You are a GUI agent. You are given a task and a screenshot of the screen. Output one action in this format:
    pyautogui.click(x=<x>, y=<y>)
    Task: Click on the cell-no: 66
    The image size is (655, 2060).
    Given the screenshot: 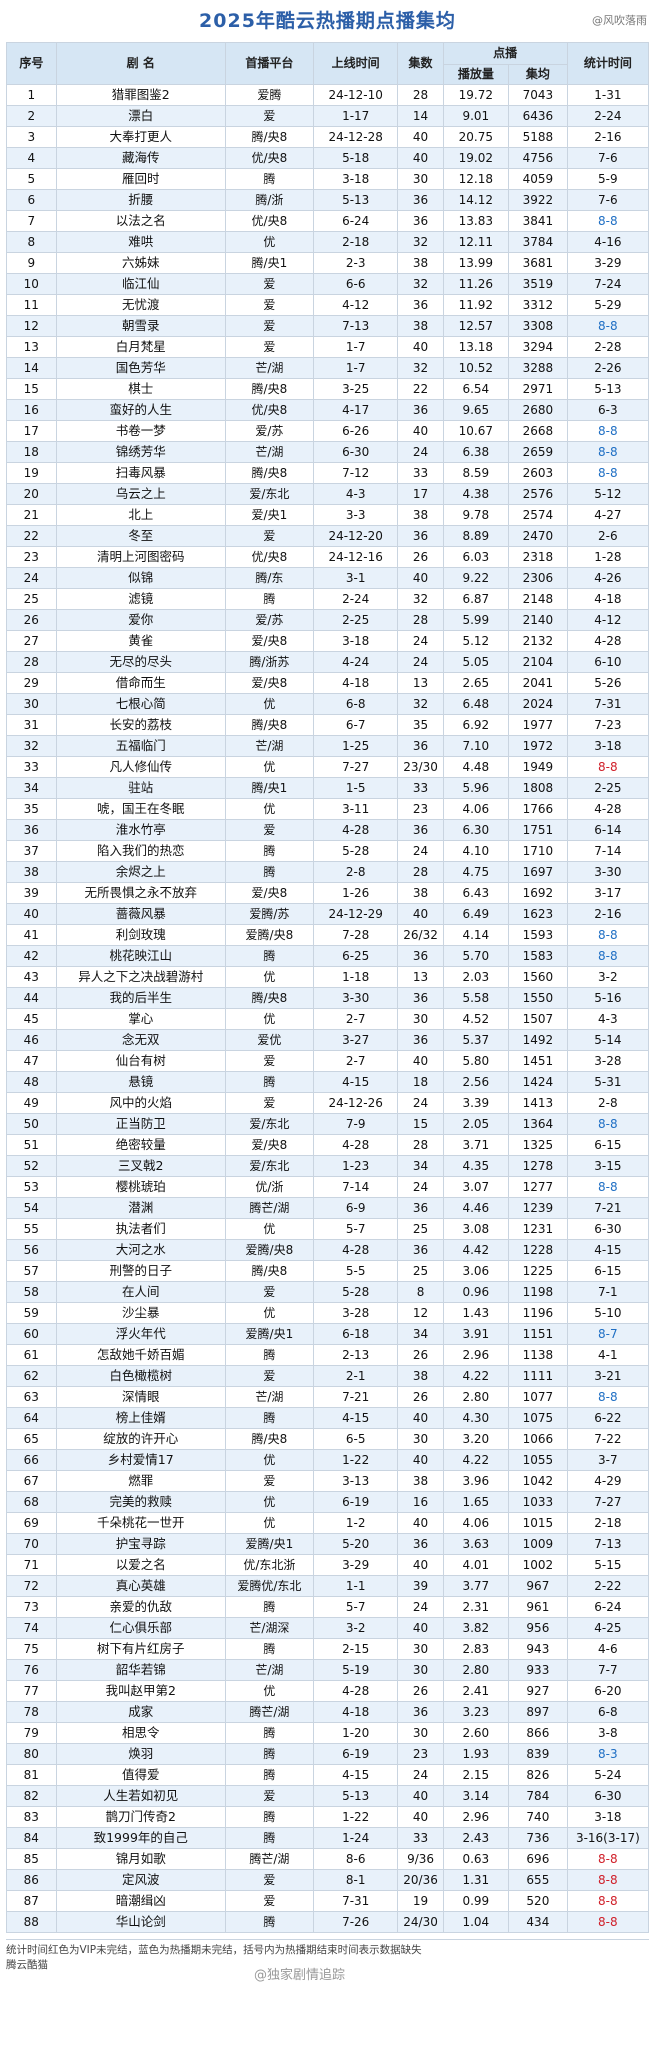 What is the action you would take?
    pyautogui.click(x=31, y=1460)
    